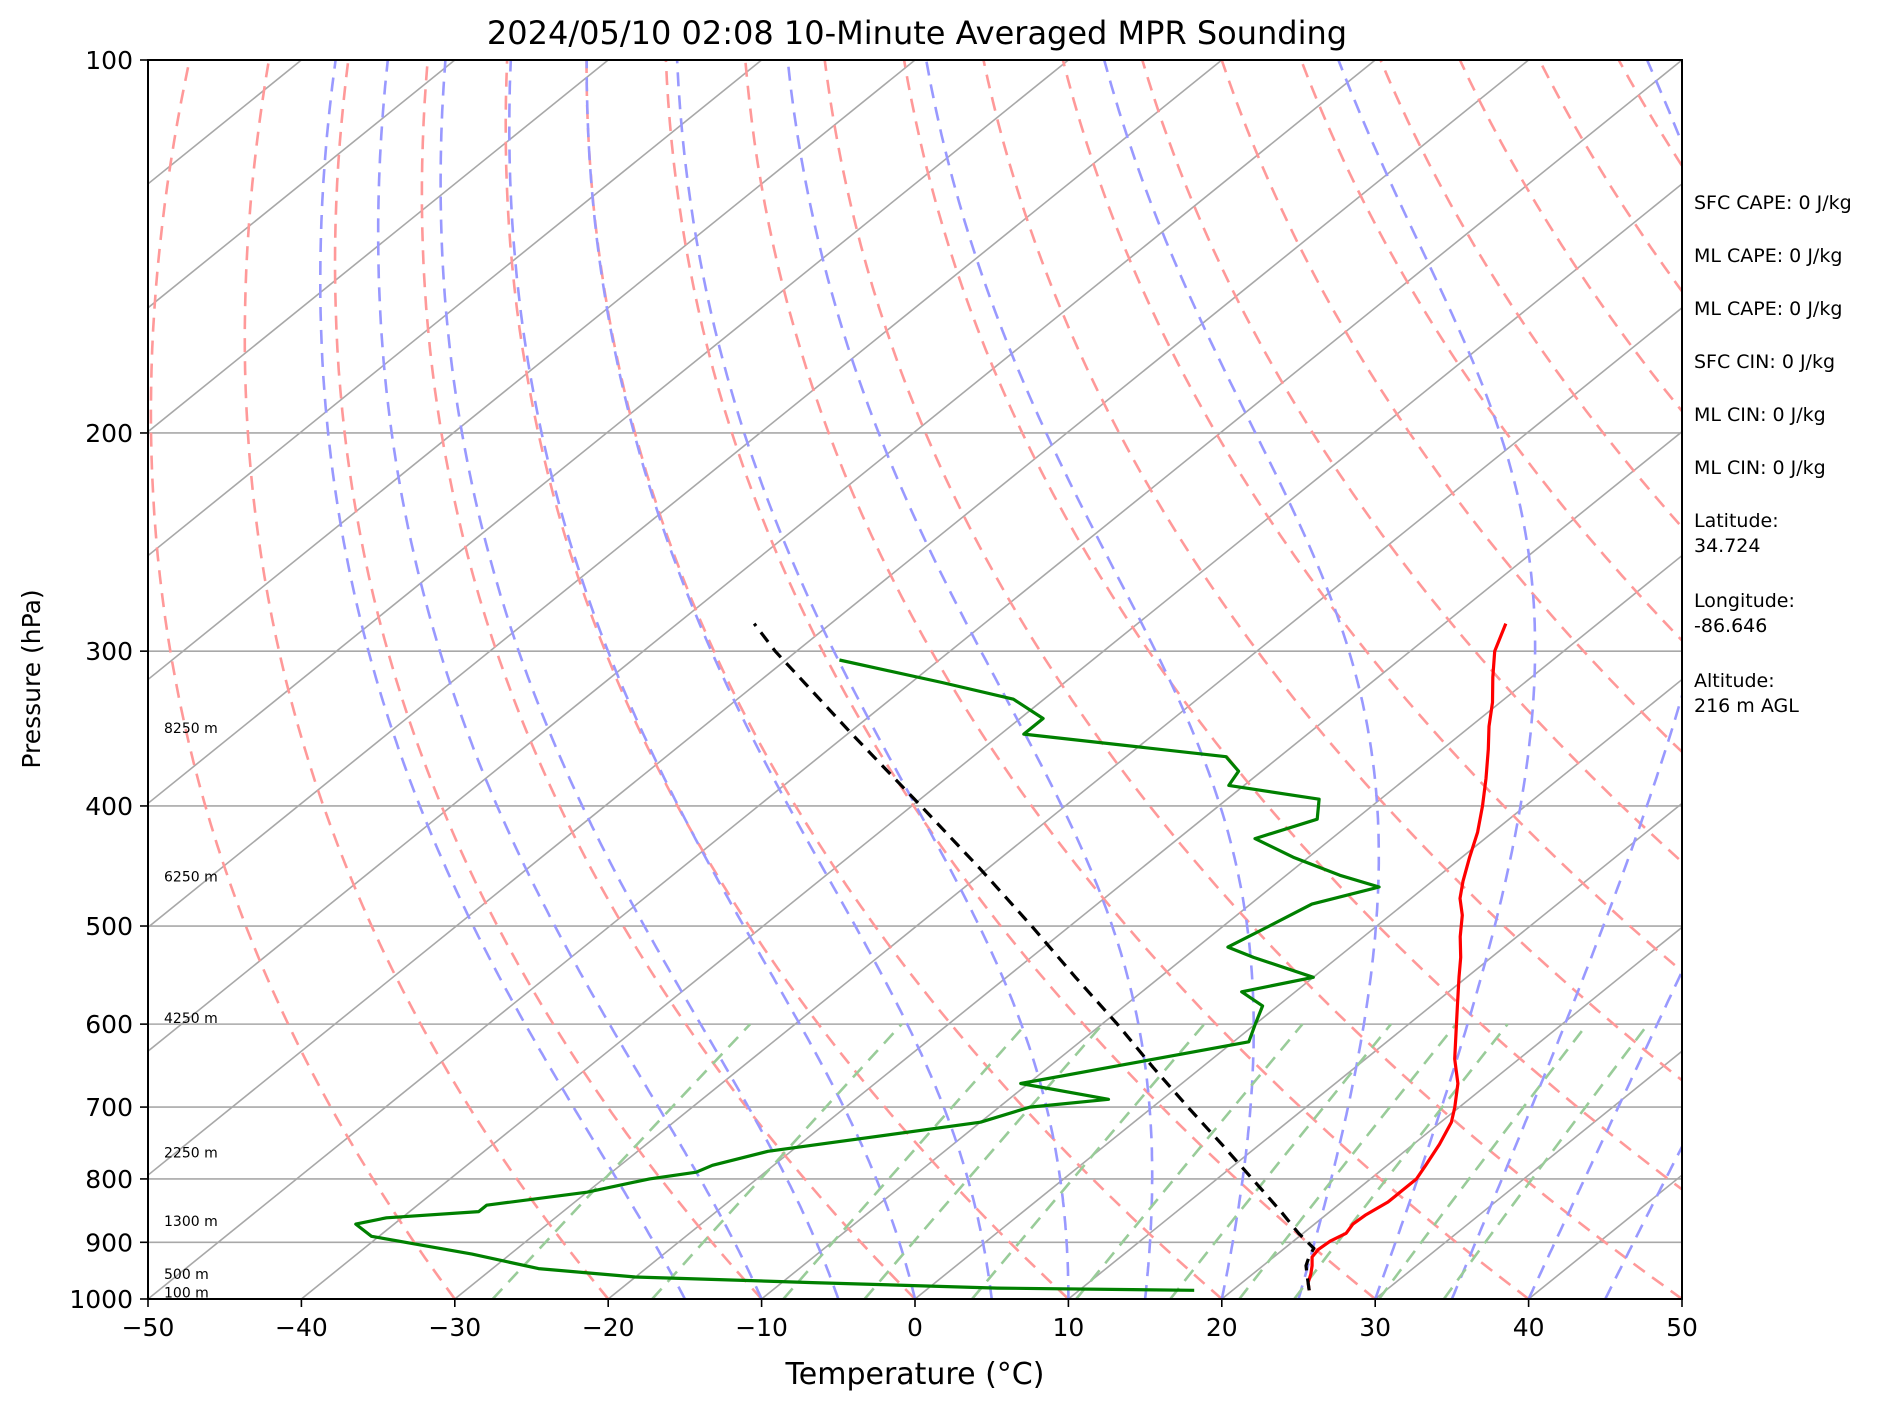 This screenshot has height=1406, width=1893. I want to click on info-line: -86.646, so click(1730, 626).